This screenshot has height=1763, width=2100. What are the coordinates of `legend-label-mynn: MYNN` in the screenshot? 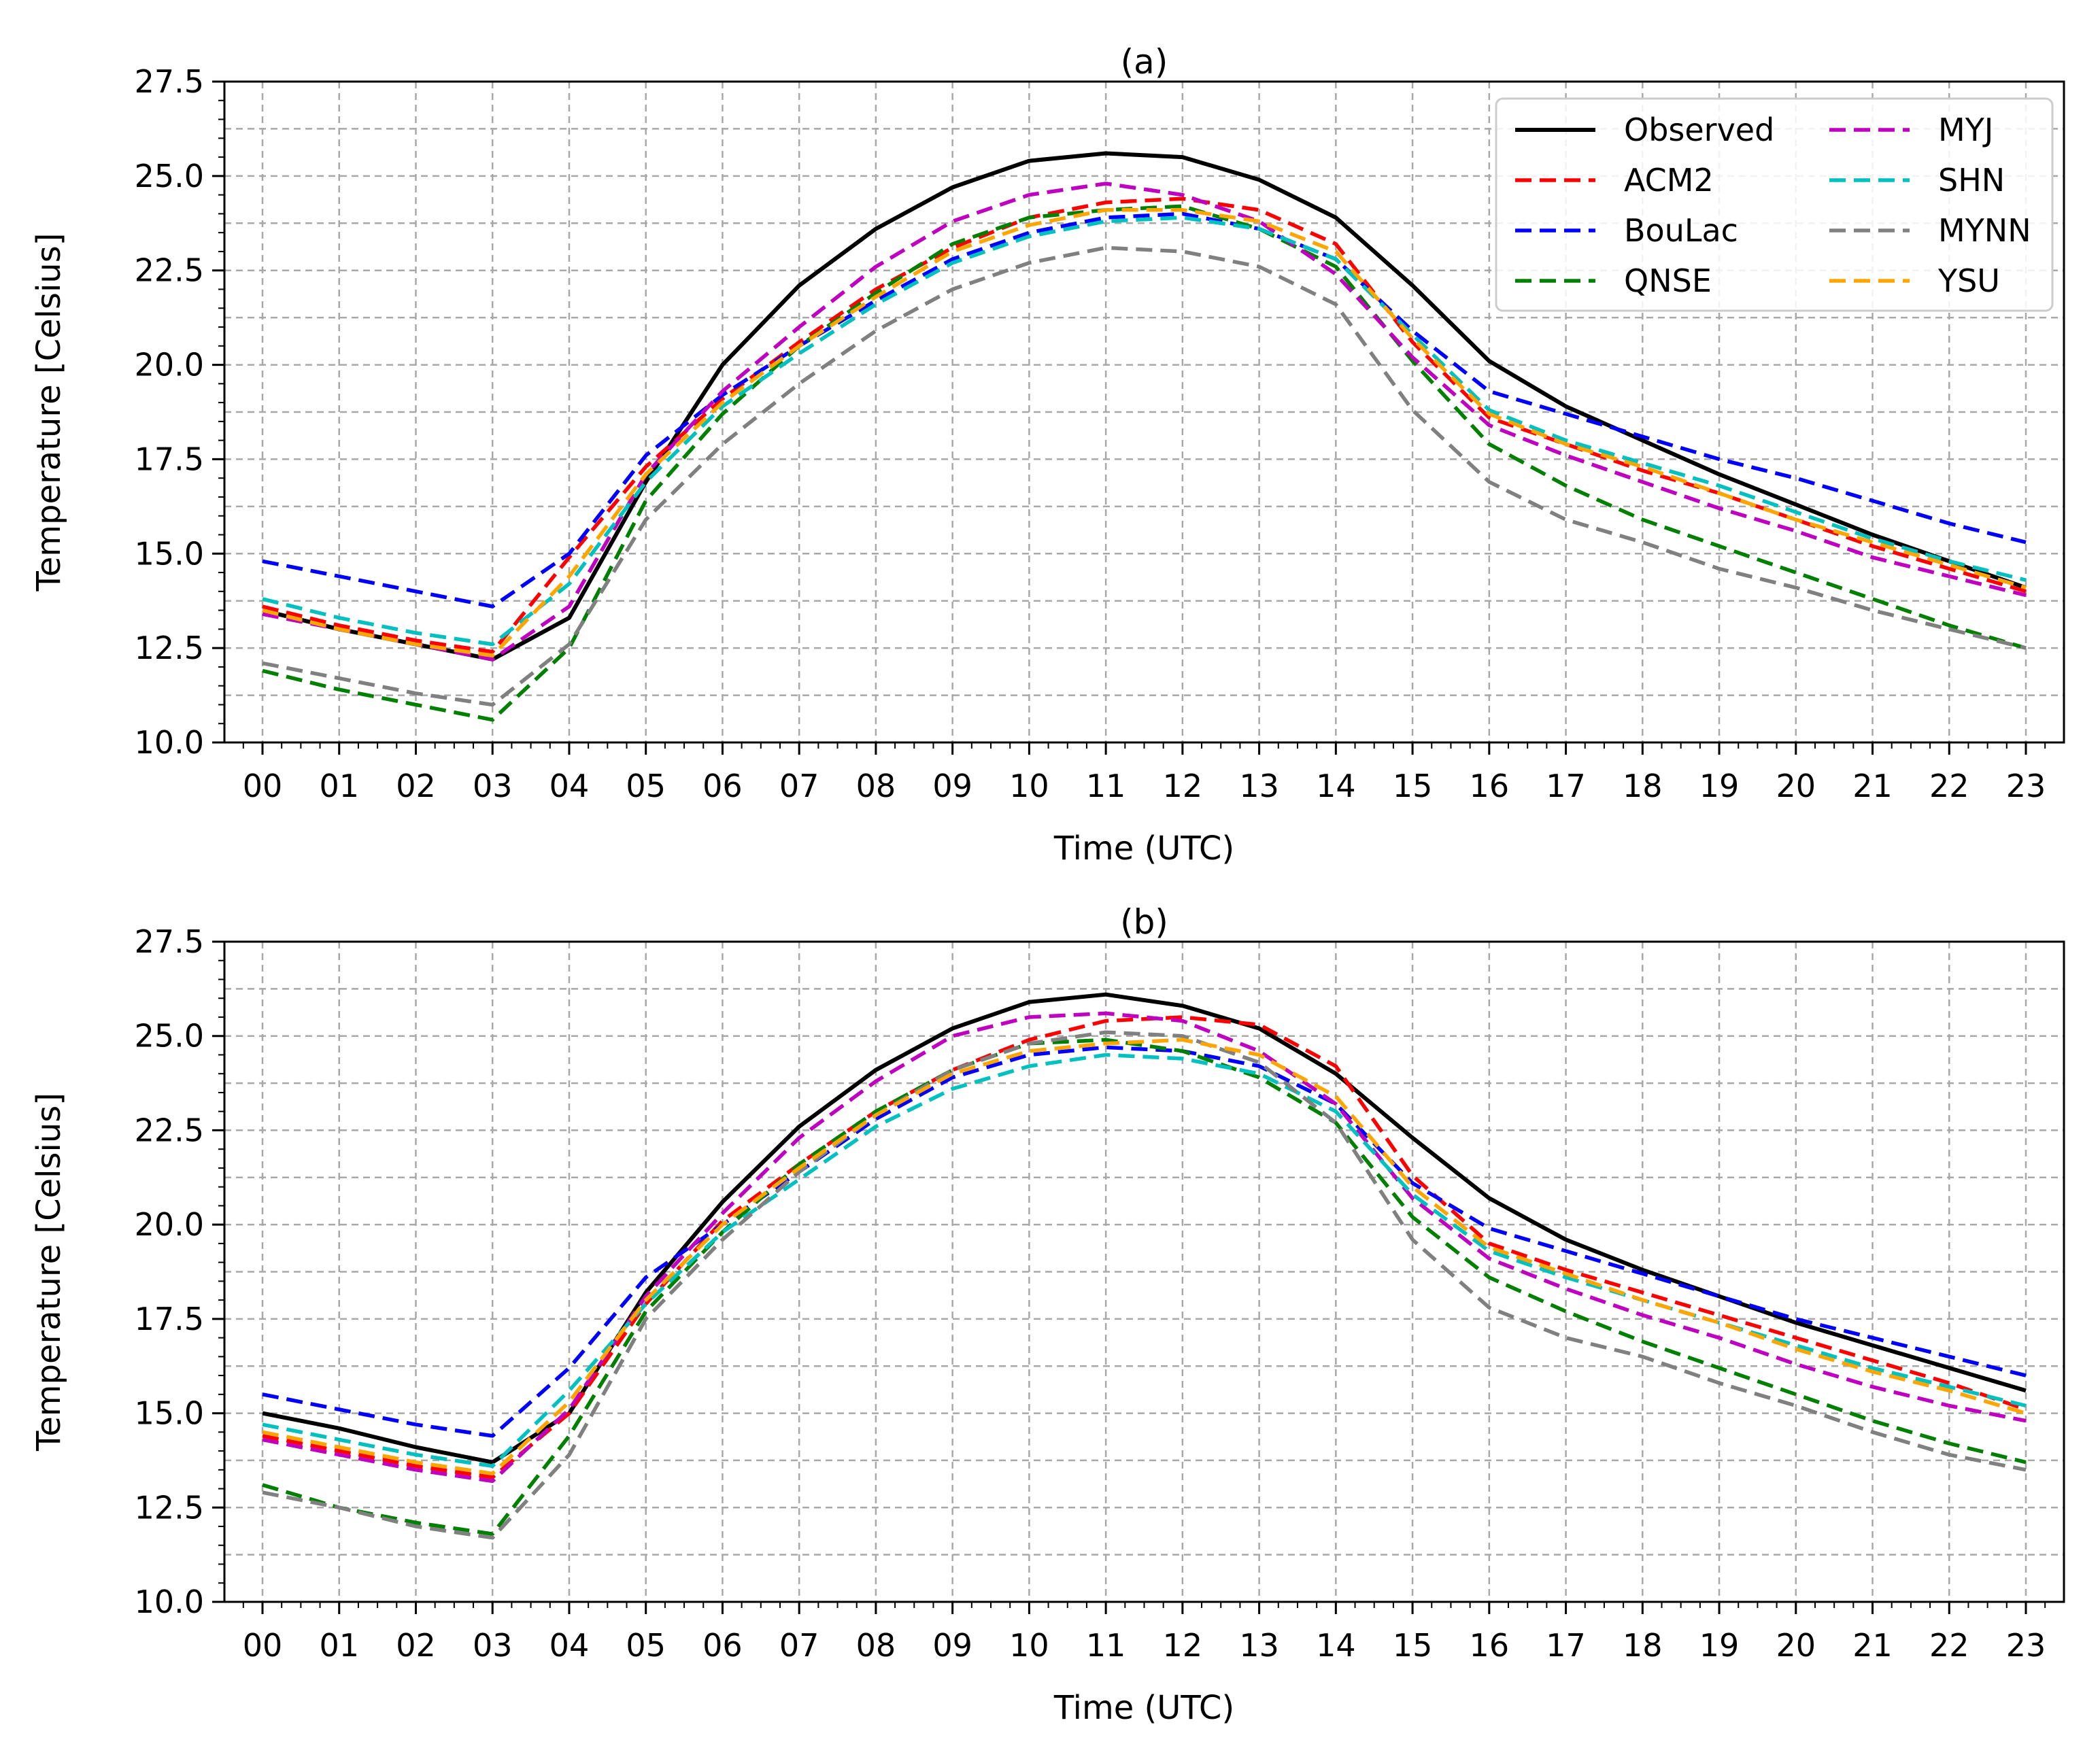 It's located at (1984, 231).